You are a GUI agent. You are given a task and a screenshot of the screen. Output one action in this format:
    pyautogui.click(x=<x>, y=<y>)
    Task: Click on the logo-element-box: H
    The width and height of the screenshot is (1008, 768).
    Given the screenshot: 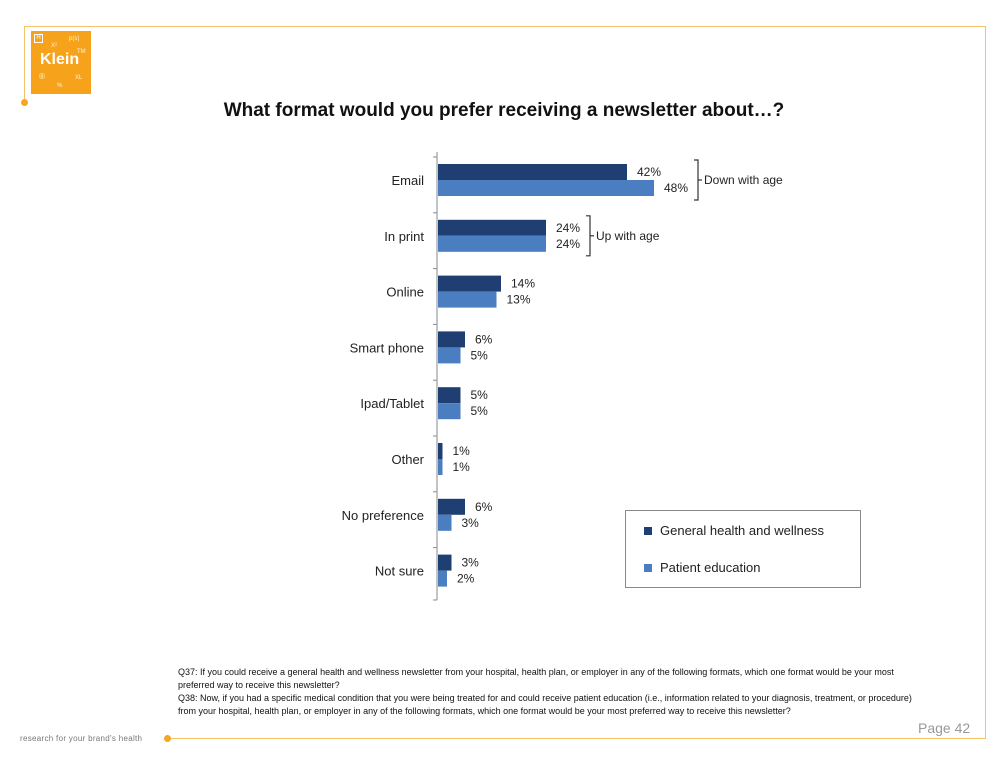 What is the action you would take?
    pyautogui.click(x=38, y=38)
    